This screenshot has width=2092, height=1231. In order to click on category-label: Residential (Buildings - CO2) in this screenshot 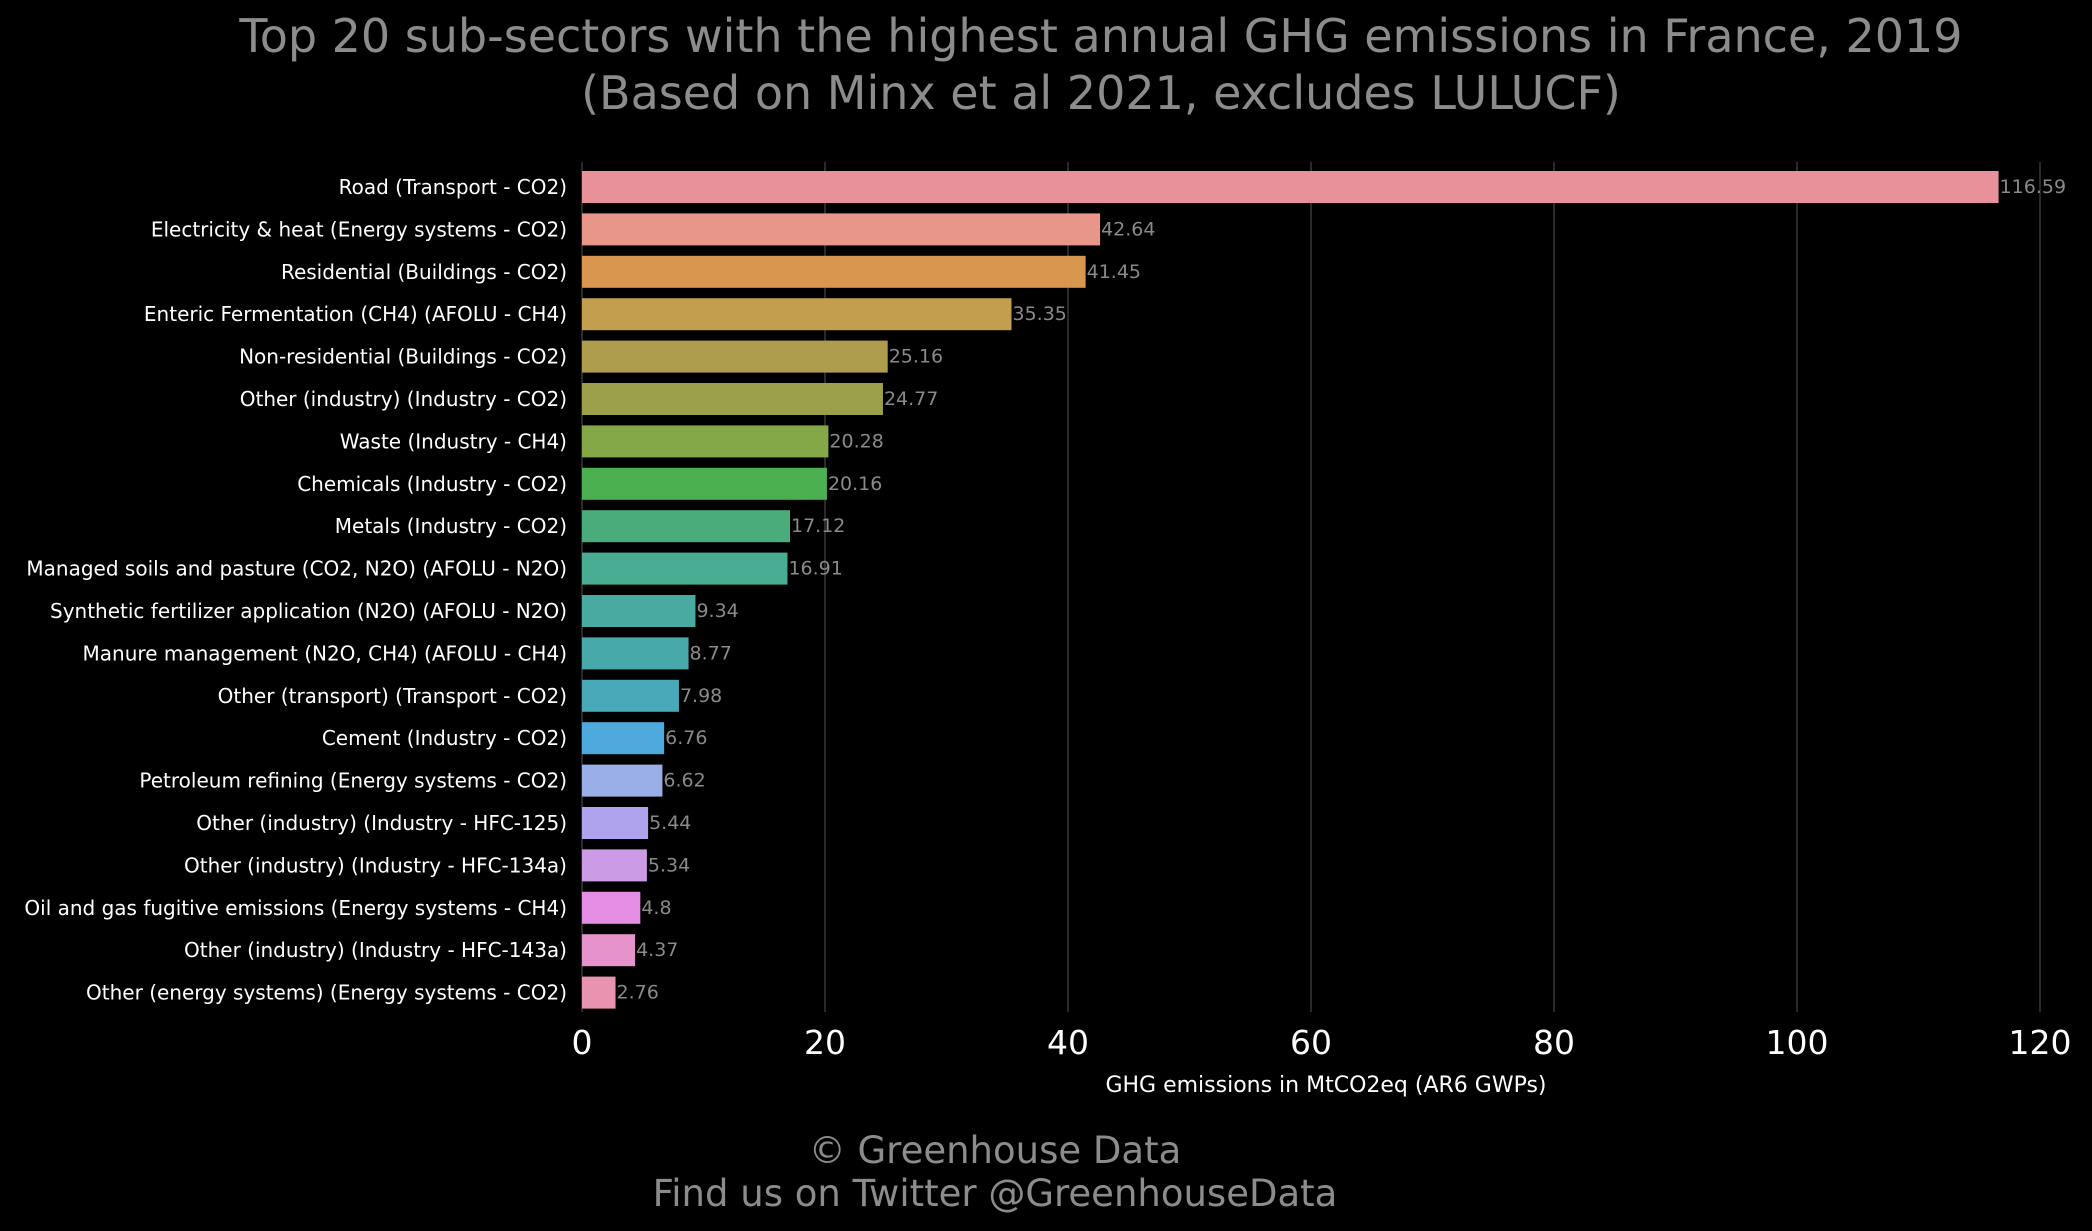, I will do `click(424, 272)`.